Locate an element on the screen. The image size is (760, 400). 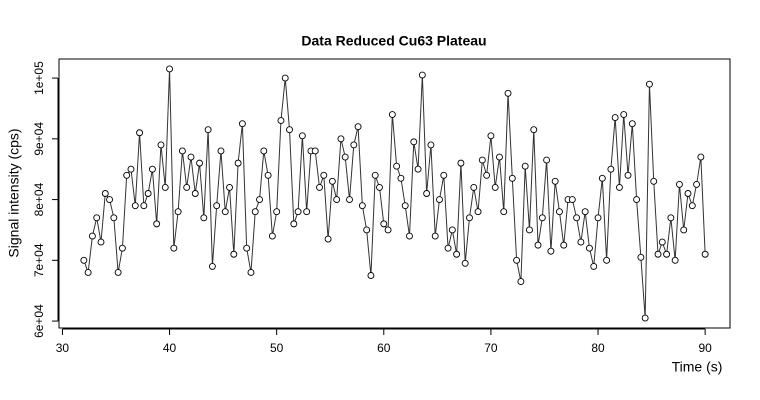
x-tick-label: 90 is located at coordinates (705, 348).